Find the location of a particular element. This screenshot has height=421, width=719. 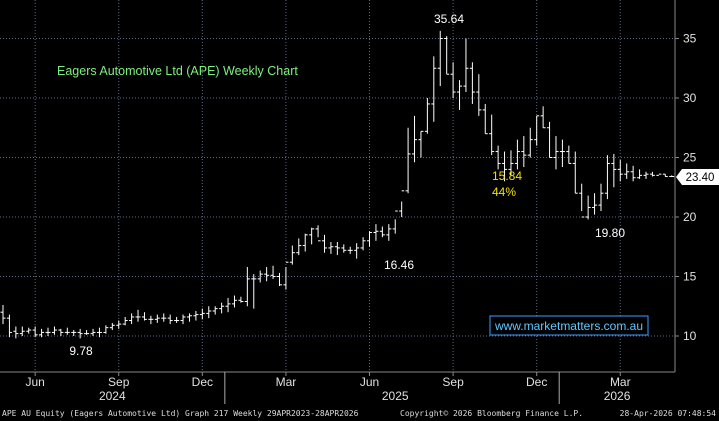

annotation-label: 44% is located at coordinates (504, 192).